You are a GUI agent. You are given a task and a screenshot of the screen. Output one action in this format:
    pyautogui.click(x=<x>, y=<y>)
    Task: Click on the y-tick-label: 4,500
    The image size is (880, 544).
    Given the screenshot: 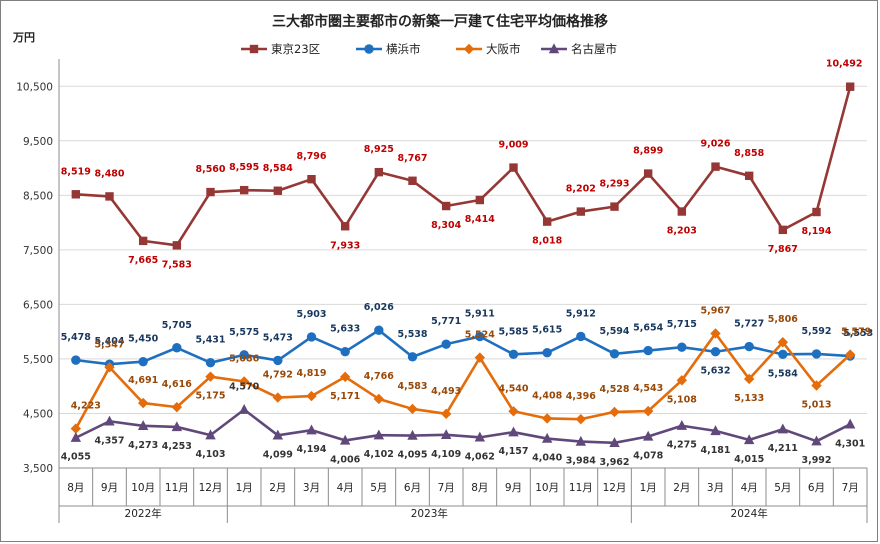 What is the action you would take?
    pyautogui.click(x=38, y=414)
    